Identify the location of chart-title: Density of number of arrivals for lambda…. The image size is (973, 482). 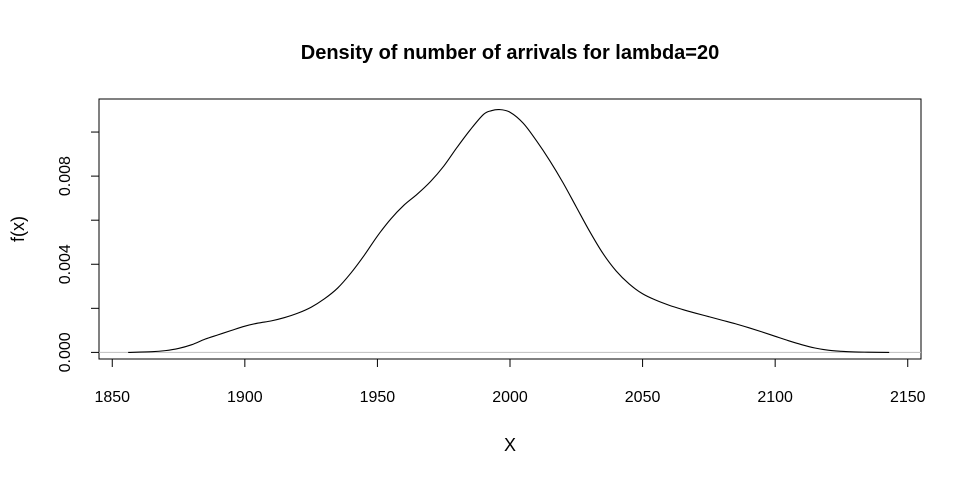
(510, 53).